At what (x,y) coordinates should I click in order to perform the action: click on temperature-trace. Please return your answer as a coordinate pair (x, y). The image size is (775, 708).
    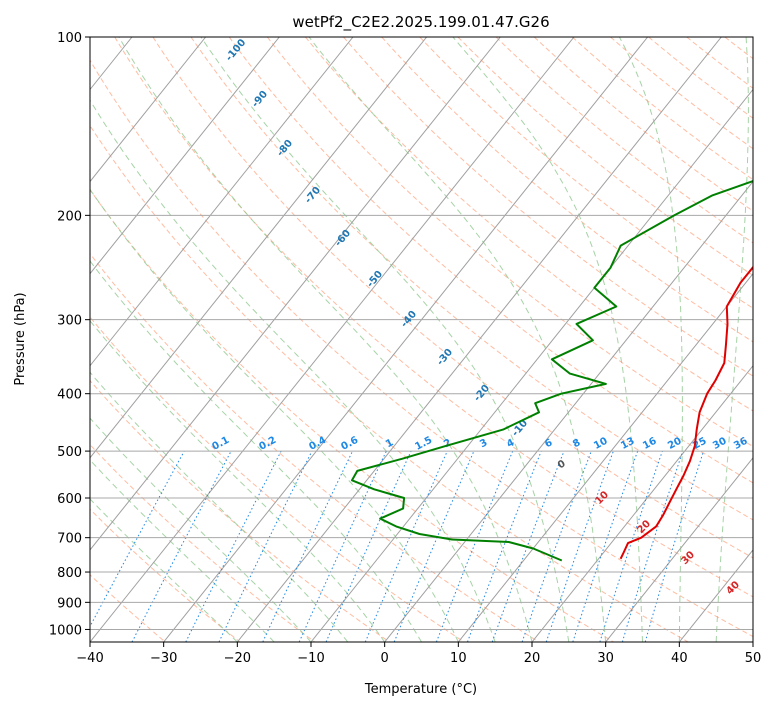
    Looking at the image, I should click on (686, 412).